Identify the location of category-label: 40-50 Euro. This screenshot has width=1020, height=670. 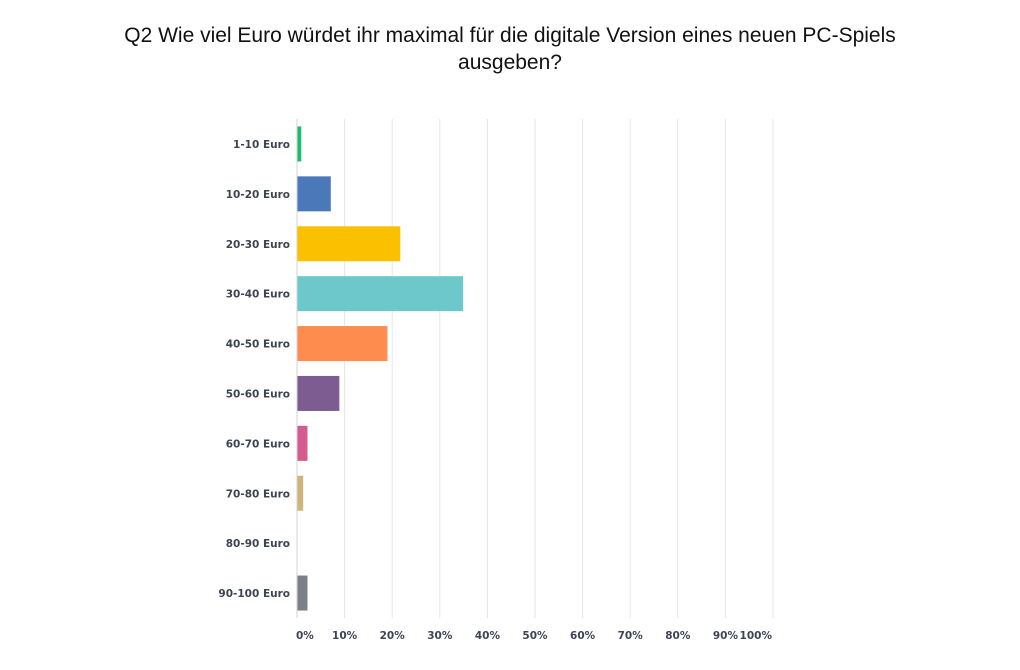
(258, 345).